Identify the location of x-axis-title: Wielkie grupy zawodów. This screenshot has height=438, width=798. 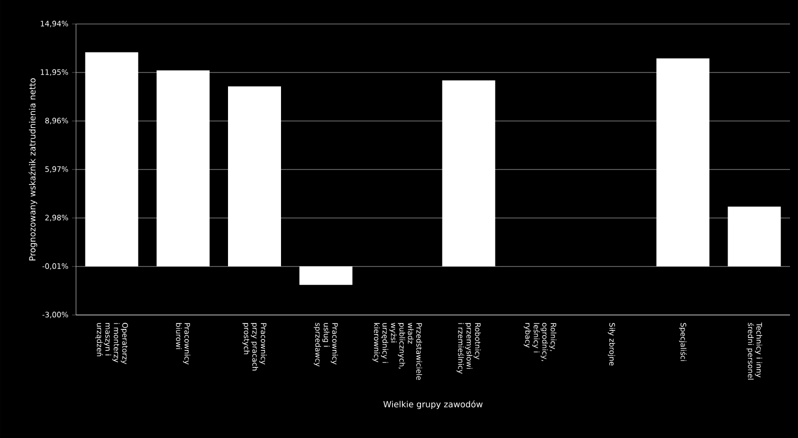
(433, 405).